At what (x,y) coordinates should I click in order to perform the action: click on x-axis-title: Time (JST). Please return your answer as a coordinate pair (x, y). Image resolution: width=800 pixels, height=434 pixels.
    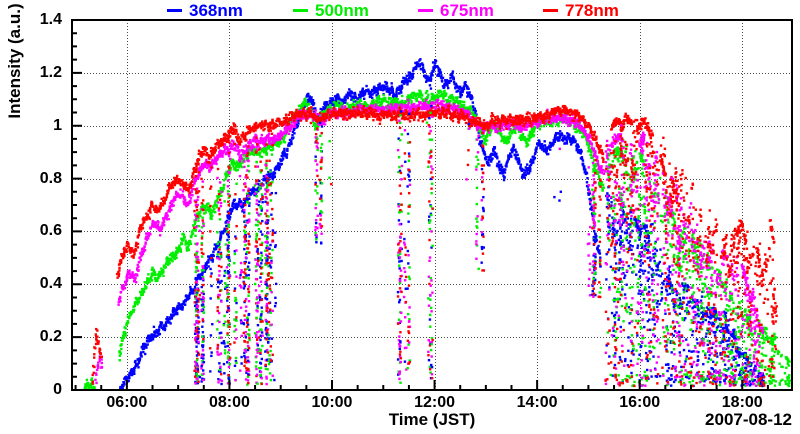
    Looking at the image, I should click on (432, 419).